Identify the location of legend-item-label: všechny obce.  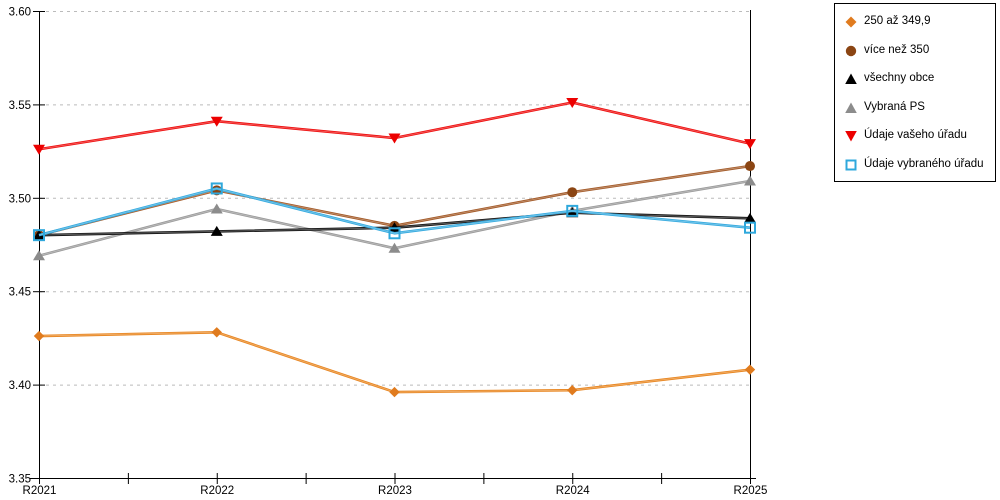
(899, 78).